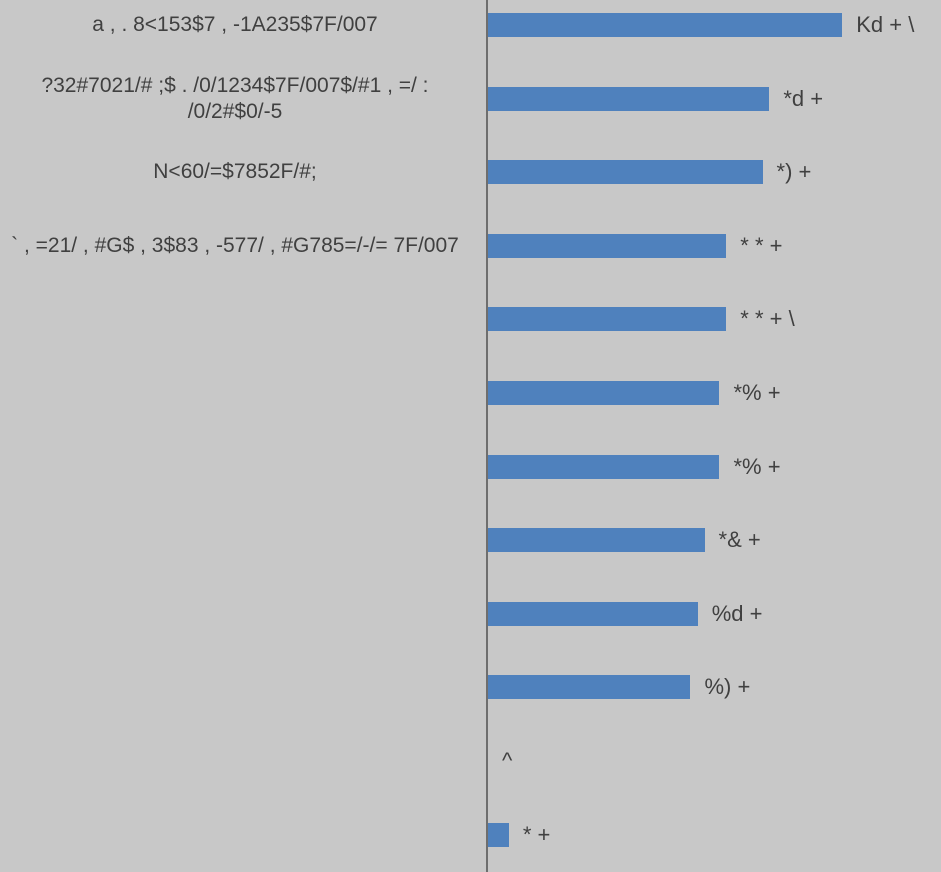 The image size is (941, 872). What do you see at coordinates (767, 319) in the screenshot?
I see `value-label: * * + \` at bounding box center [767, 319].